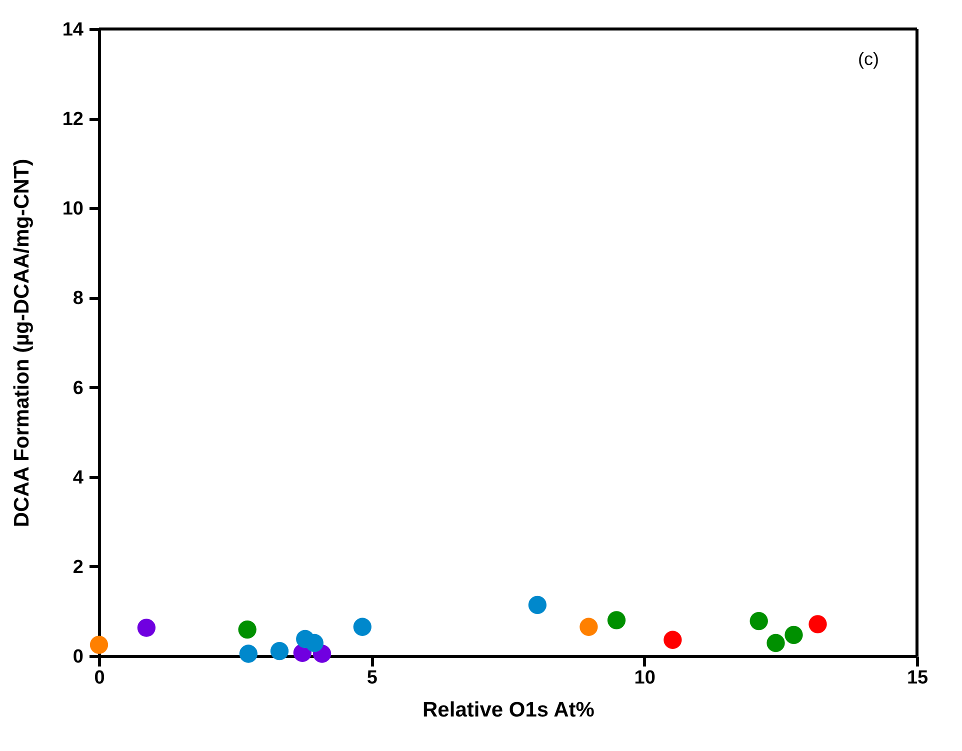 The height and width of the screenshot is (751, 962). I want to click on y-tick-label: 4, so click(78, 477).